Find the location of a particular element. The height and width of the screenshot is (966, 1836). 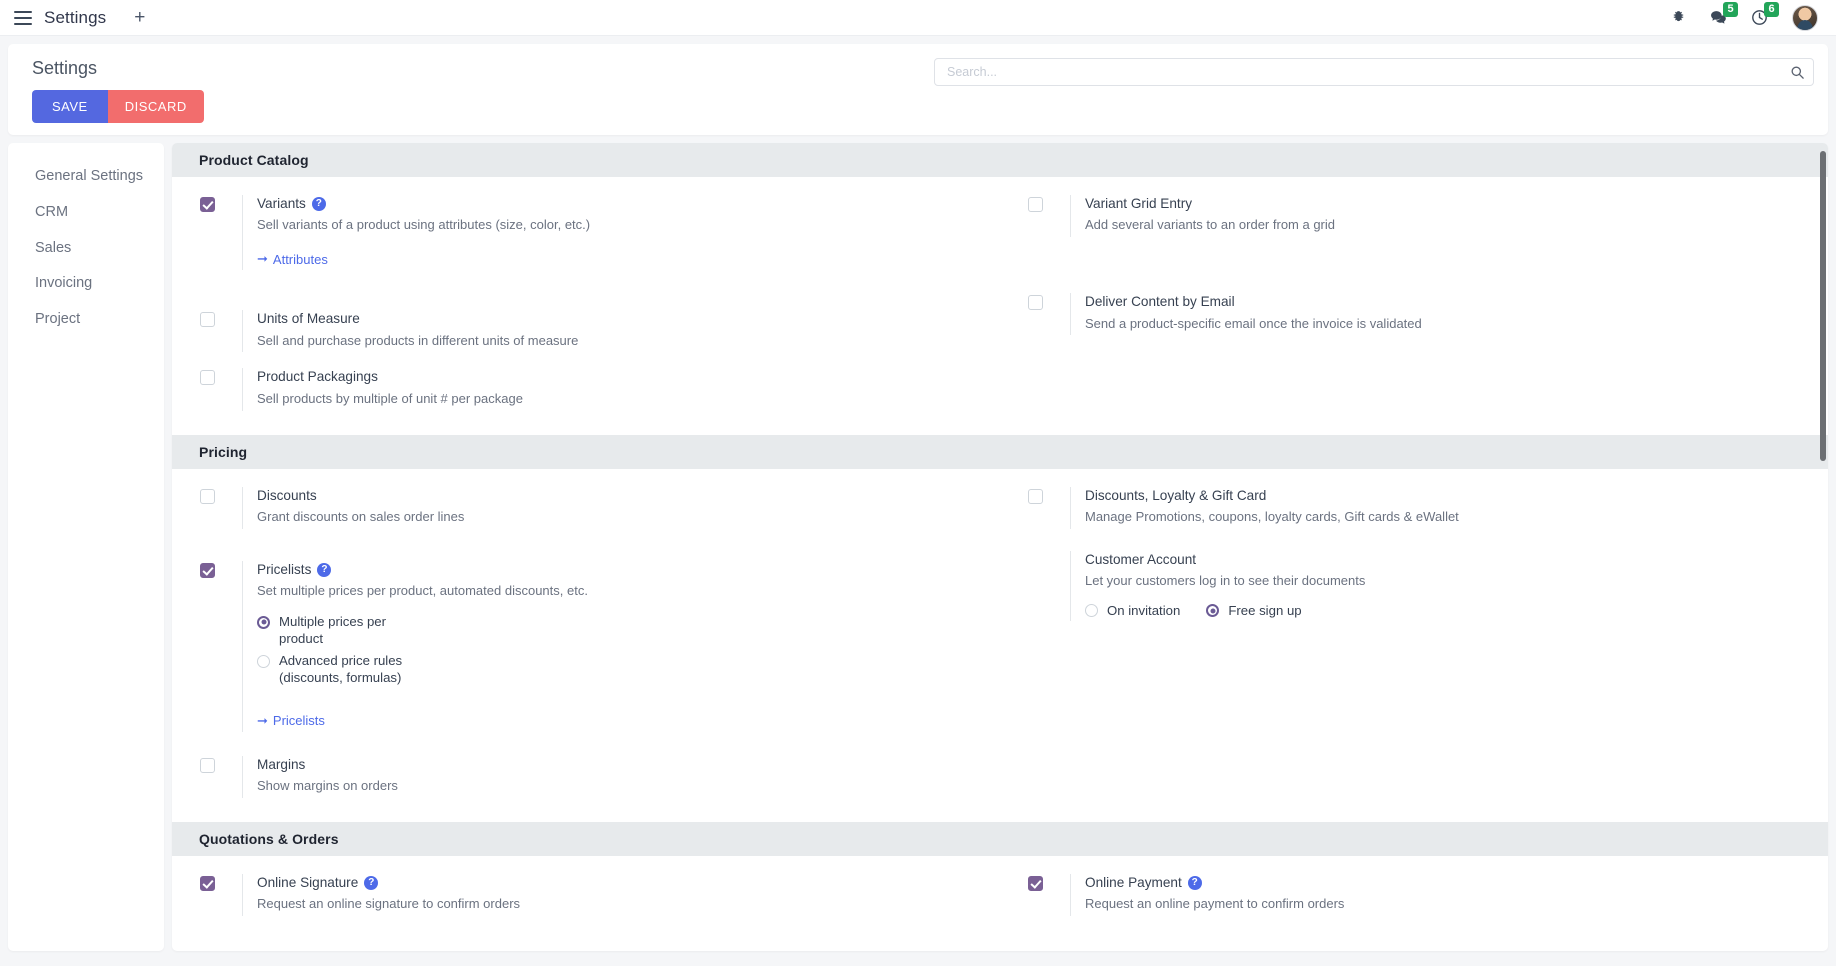

discounts-checkbox is located at coordinates (207, 496).